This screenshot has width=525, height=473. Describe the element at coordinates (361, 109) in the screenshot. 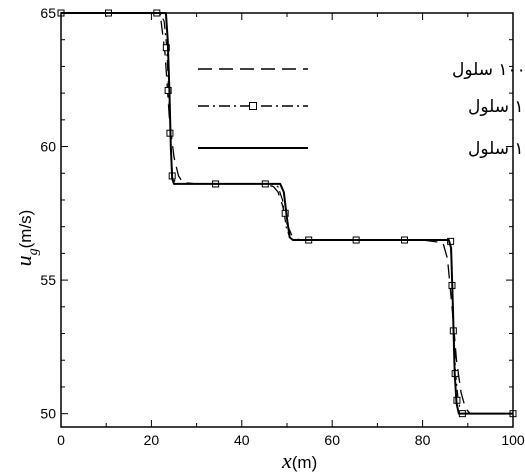

I see `legend: ۱۰۰۰ سلول ۱۰۰۰۰ سلول ۱۱۰۰۰ سلول` at that location.